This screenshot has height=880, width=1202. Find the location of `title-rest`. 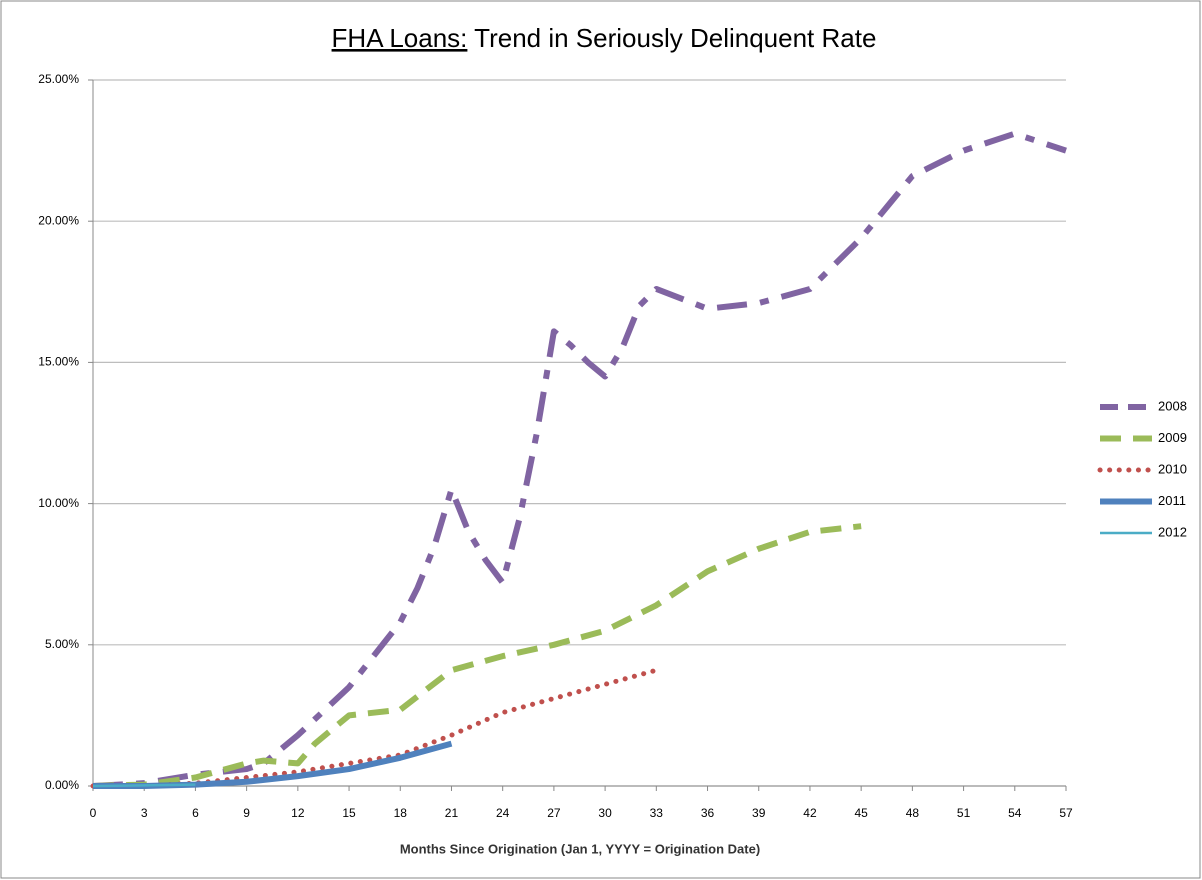

title-rest is located at coordinates (470, 38).